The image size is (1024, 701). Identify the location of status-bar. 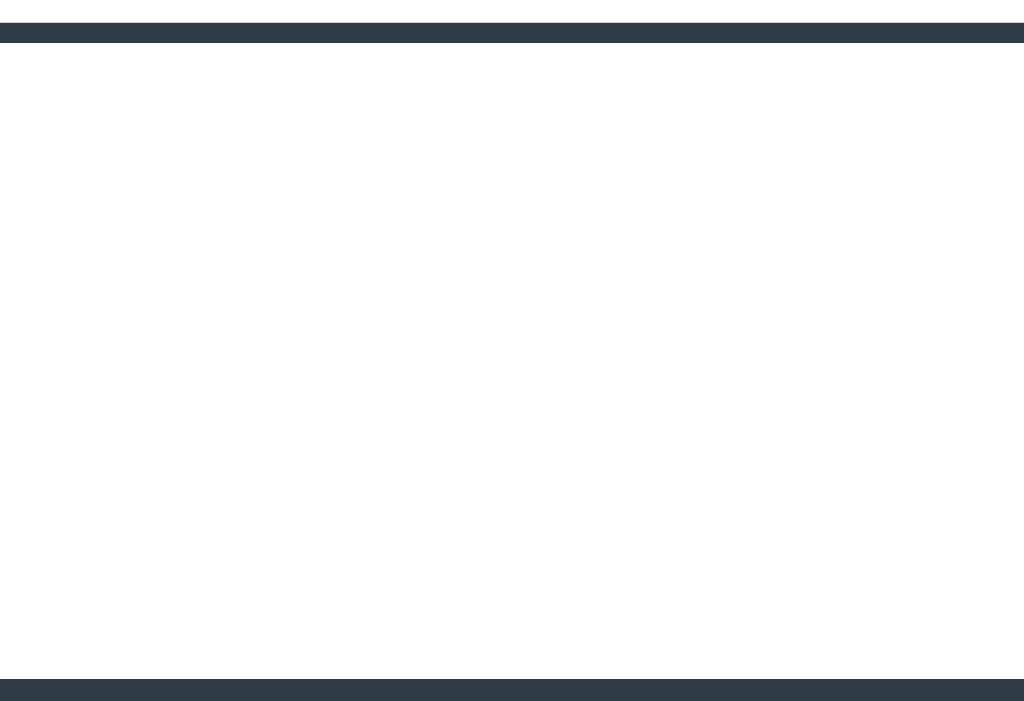
(512, 690).